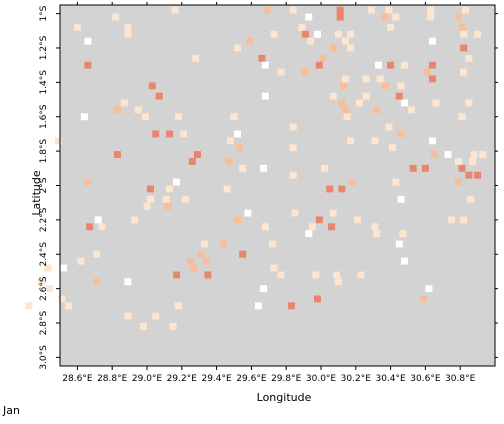  I want to click on y-tick-label: 2°S, so click(44, 185).